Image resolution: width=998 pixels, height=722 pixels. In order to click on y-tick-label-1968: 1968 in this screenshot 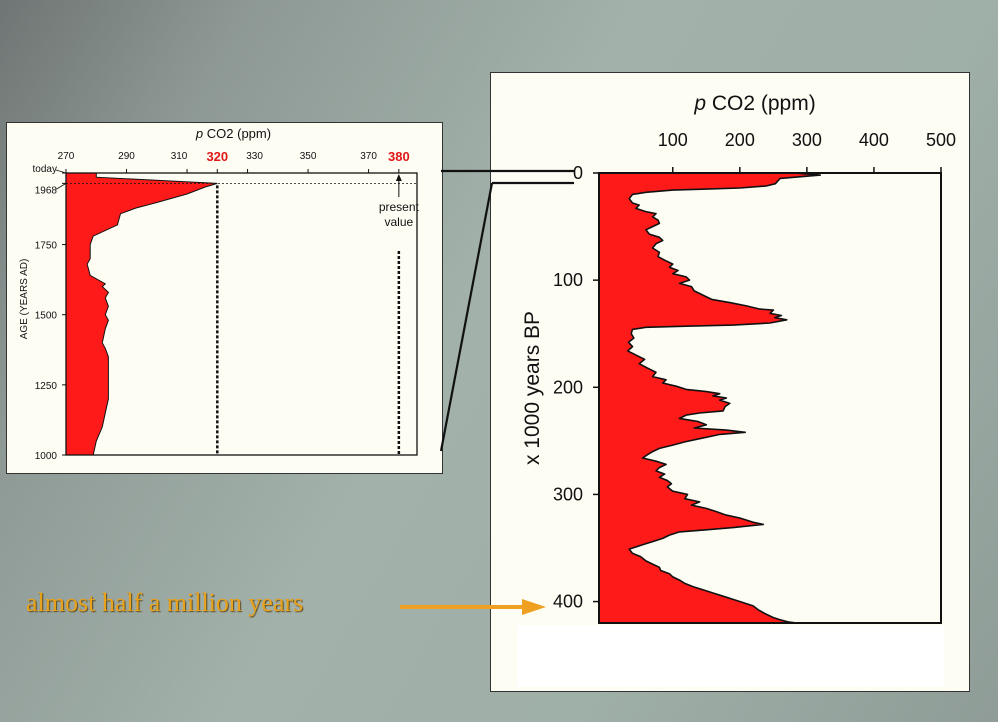, I will do `click(46, 190)`.